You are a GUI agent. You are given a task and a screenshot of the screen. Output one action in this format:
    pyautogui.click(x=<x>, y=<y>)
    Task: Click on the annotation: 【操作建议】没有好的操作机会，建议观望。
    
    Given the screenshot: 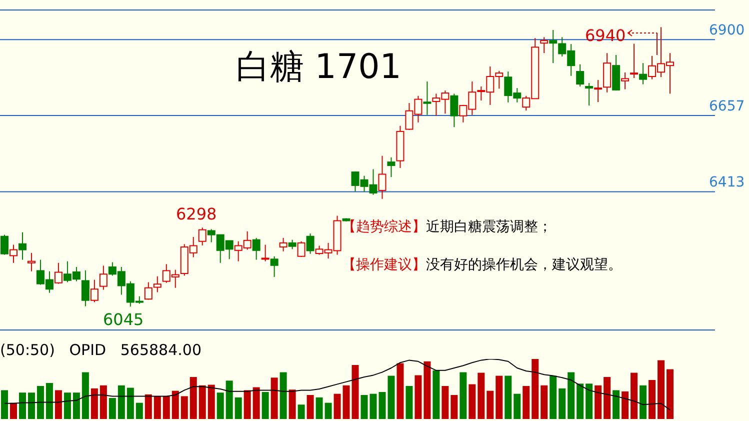 What is the action you would take?
    pyautogui.click(x=482, y=265)
    